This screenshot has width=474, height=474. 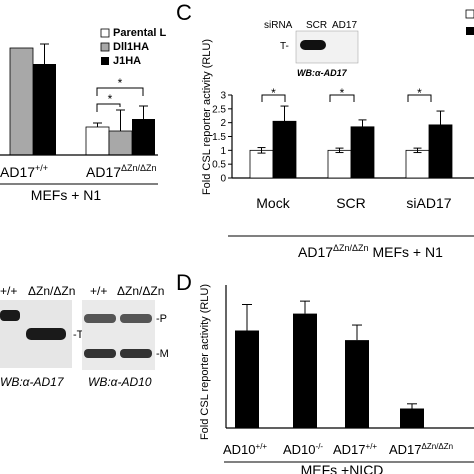 What do you see at coordinates (10, 315) in the screenshot?
I see `blot-left-band-wt` at bounding box center [10, 315].